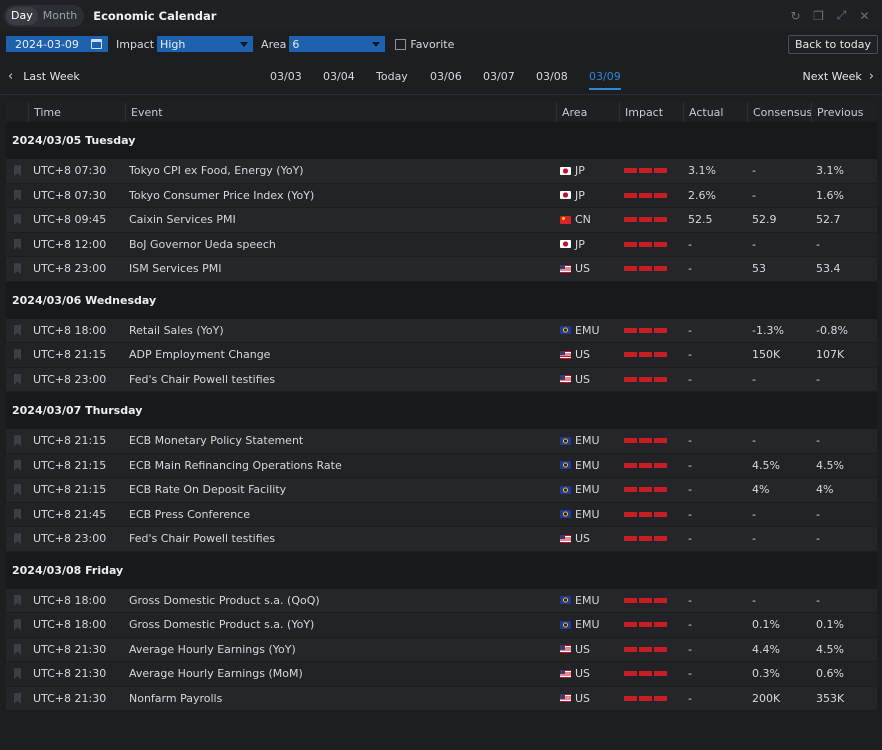  What do you see at coordinates (182, 220) in the screenshot?
I see `event-cell: Caixin Services PMI` at bounding box center [182, 220].